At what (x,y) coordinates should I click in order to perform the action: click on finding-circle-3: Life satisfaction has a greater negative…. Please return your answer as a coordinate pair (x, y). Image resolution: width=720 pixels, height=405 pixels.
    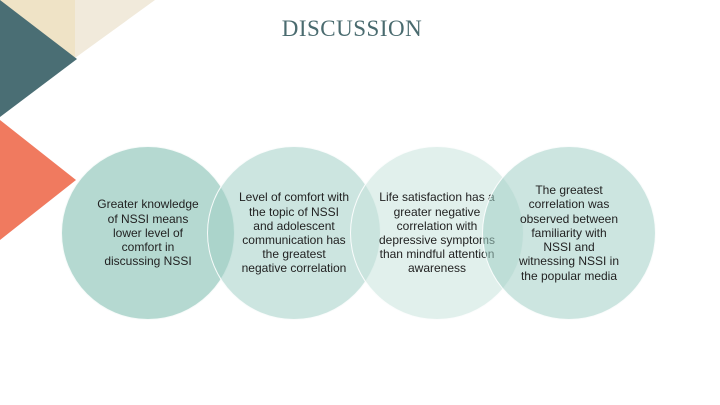
    Looking at the image, I should click on (437, 233).